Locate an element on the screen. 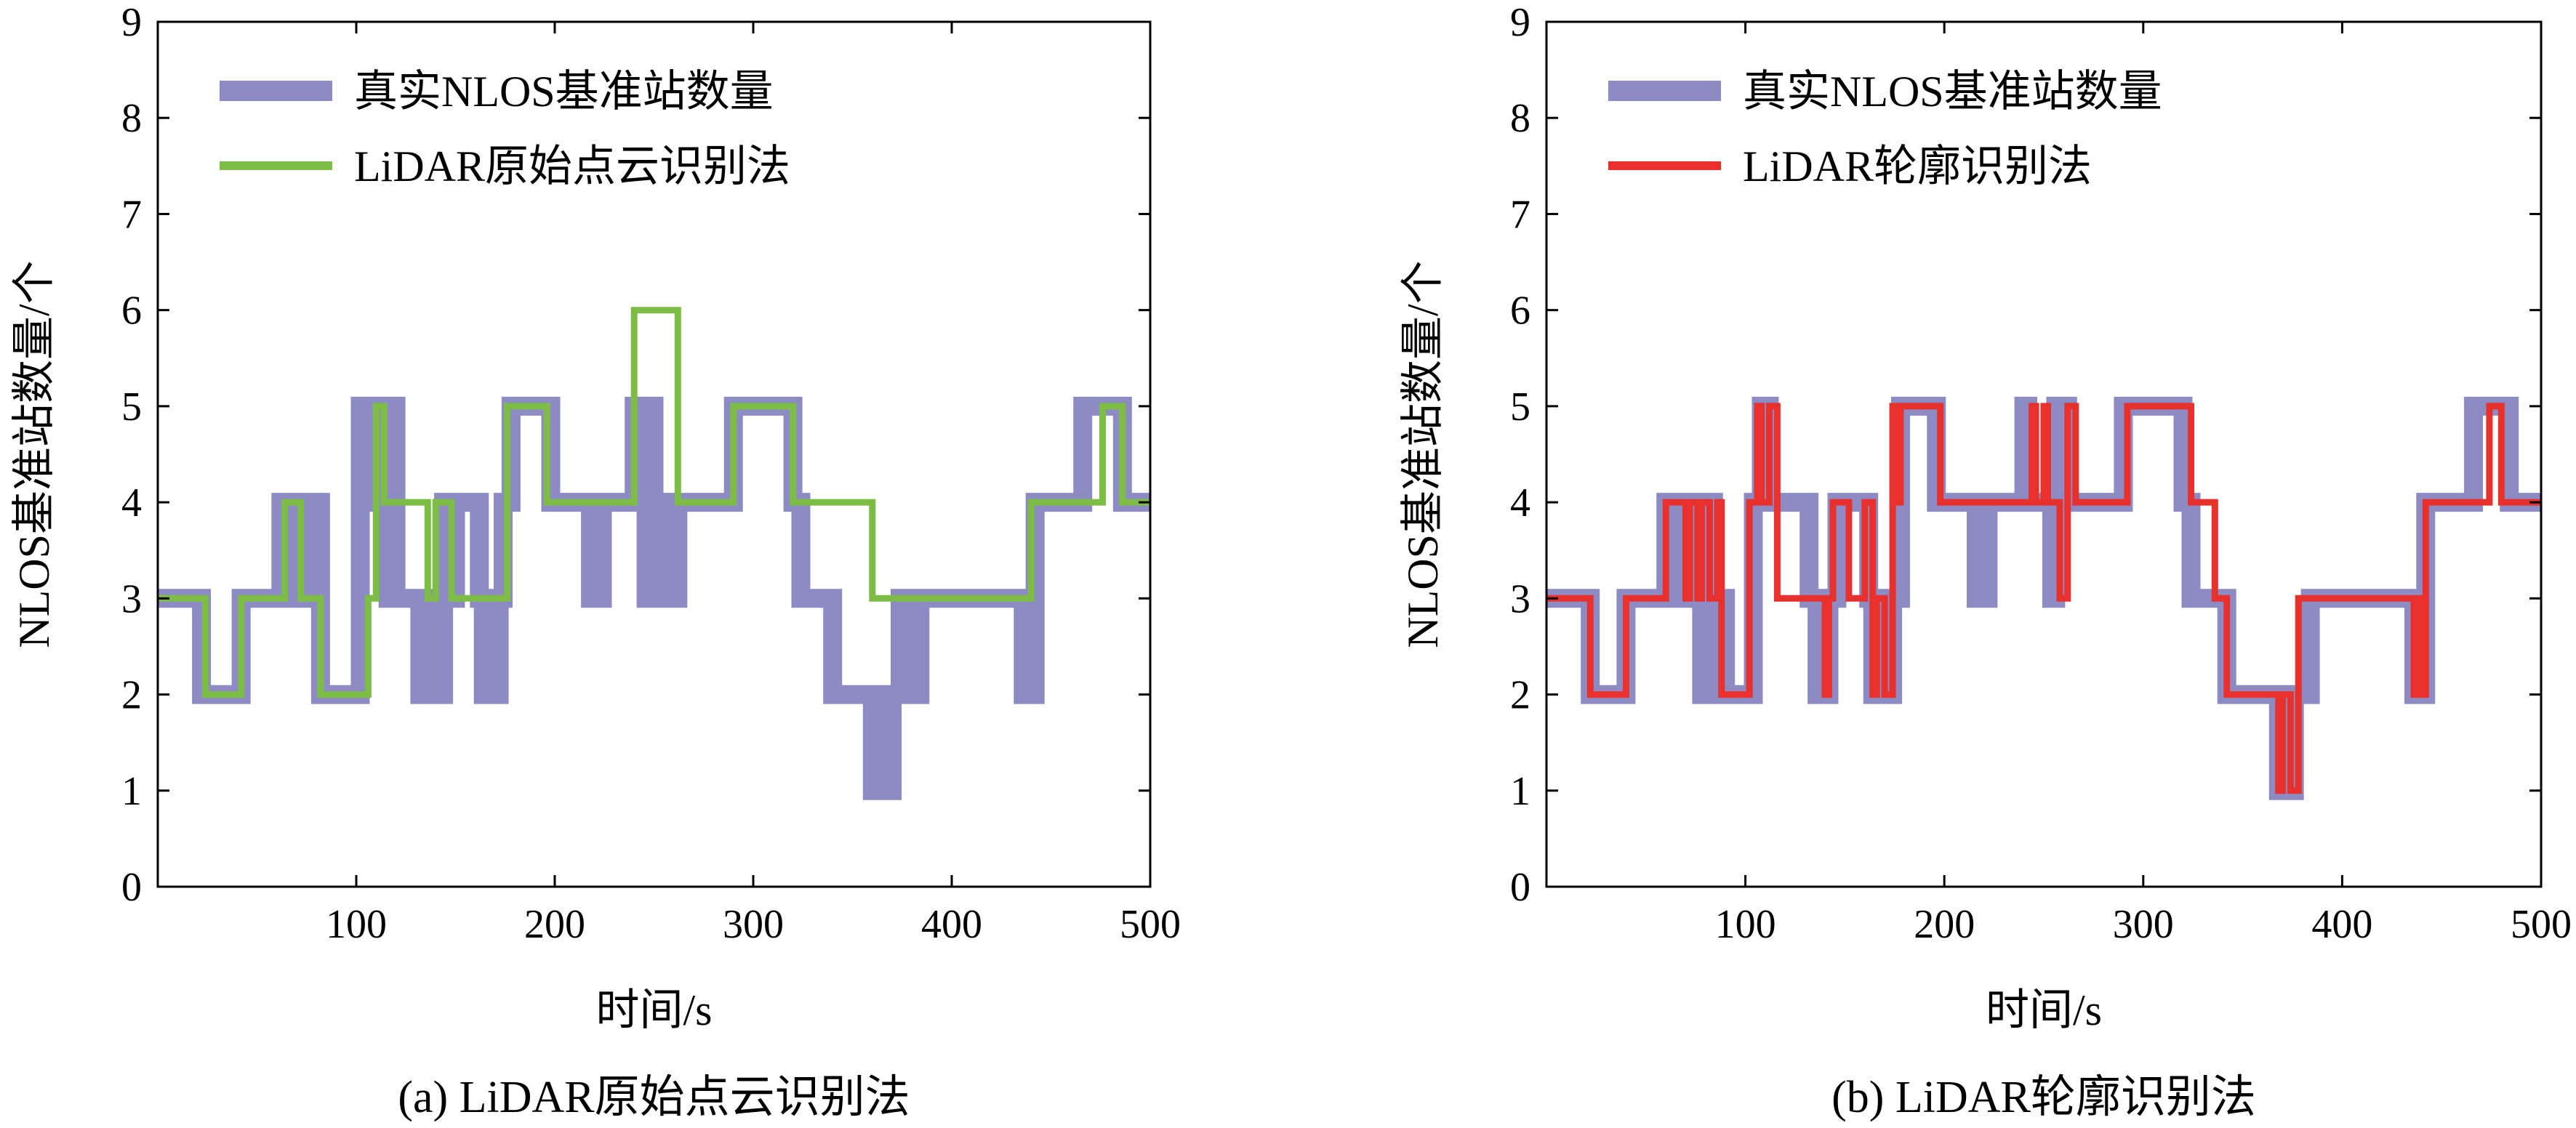 This screenshot has width=2576, height=1128. x-axis-label-b: 时间/s is located at coordinates (2044, 1010).